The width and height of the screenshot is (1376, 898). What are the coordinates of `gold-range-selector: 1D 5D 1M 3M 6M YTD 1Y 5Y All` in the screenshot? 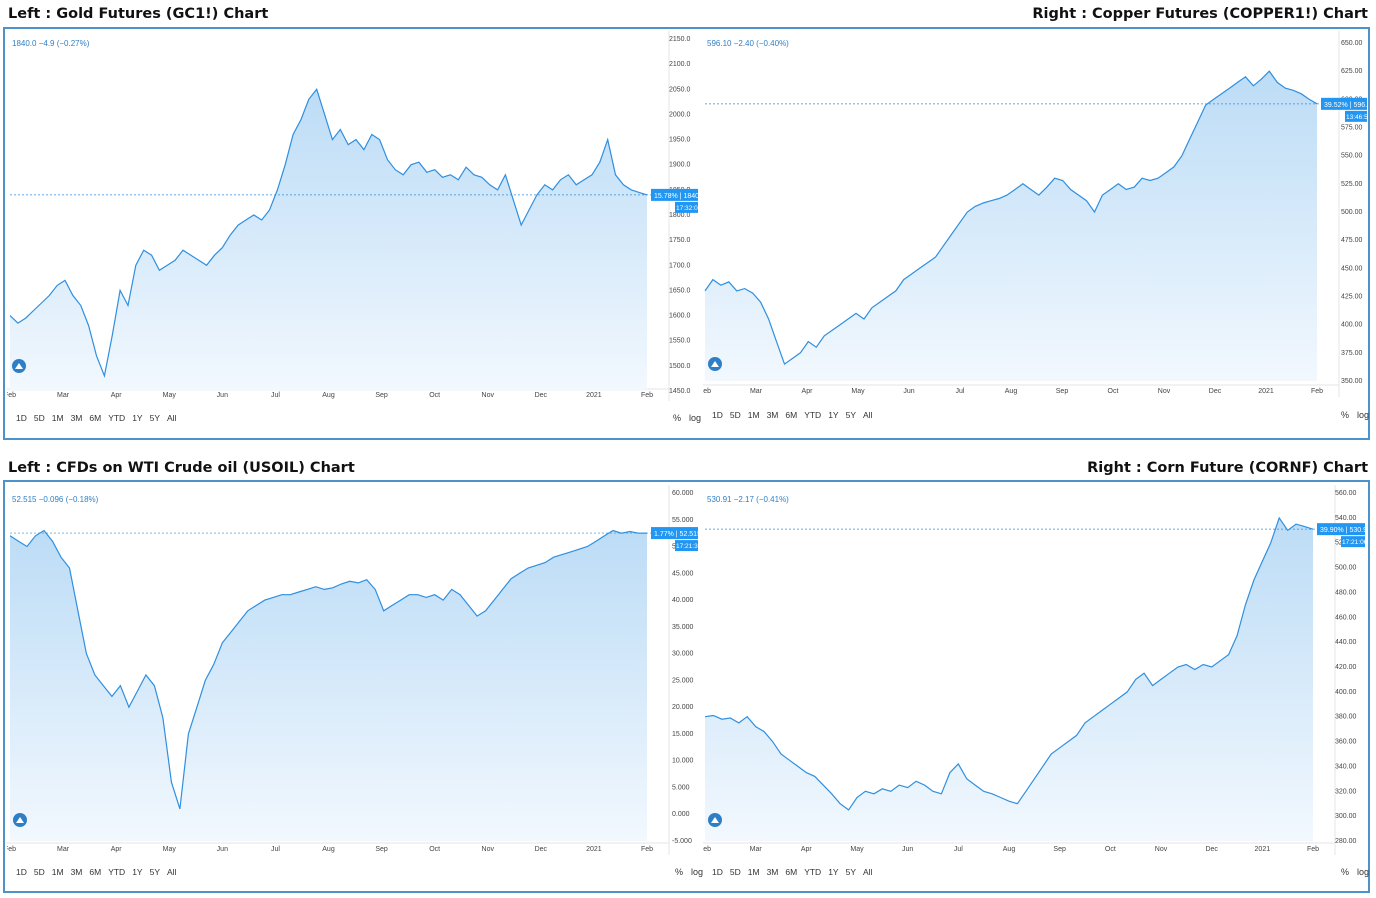 It's located at (96, 418).